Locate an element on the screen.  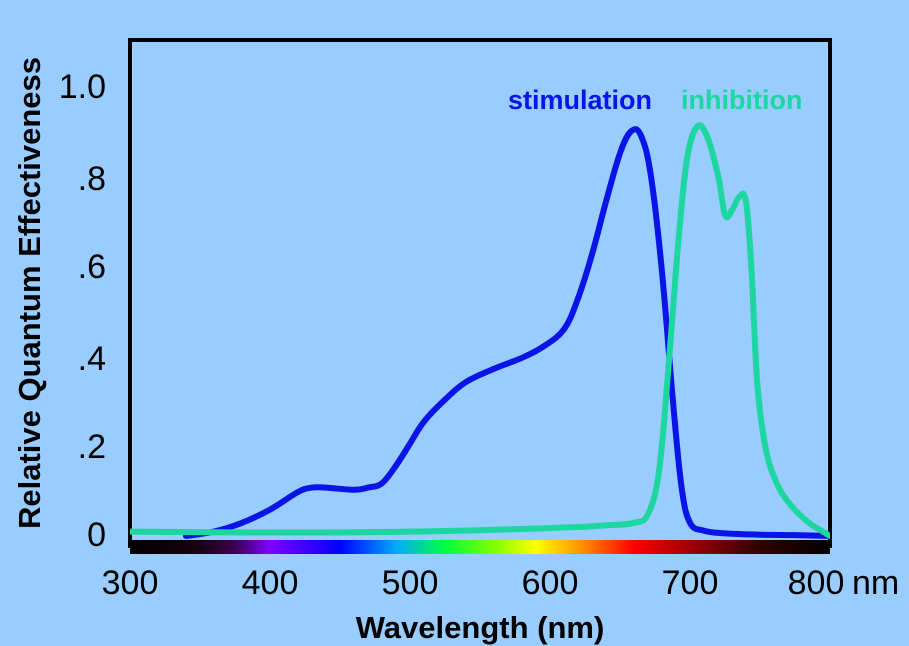
y-tick-label: 1.0 is located at coordinates (82, 87).